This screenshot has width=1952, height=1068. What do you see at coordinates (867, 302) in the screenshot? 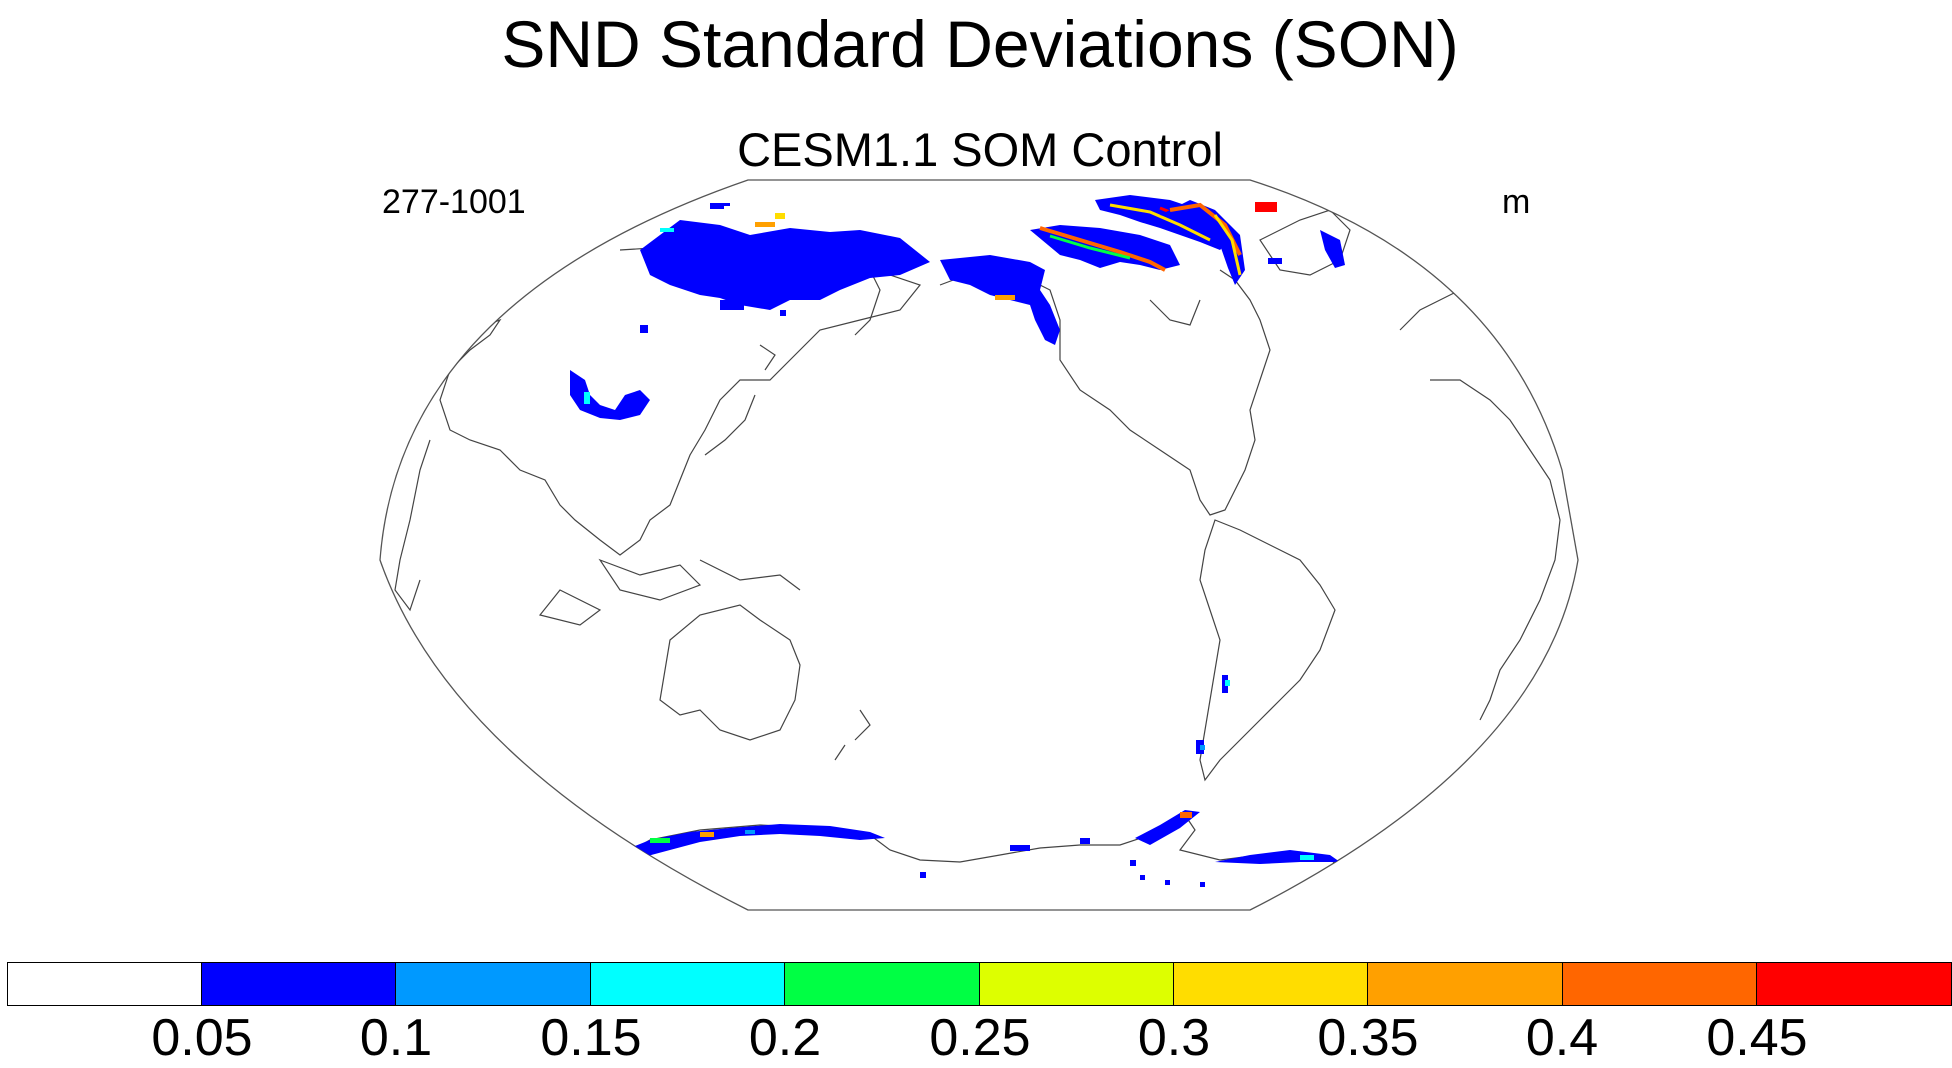
I see `kamchatka-coastline` at bounding box center [867, 302].